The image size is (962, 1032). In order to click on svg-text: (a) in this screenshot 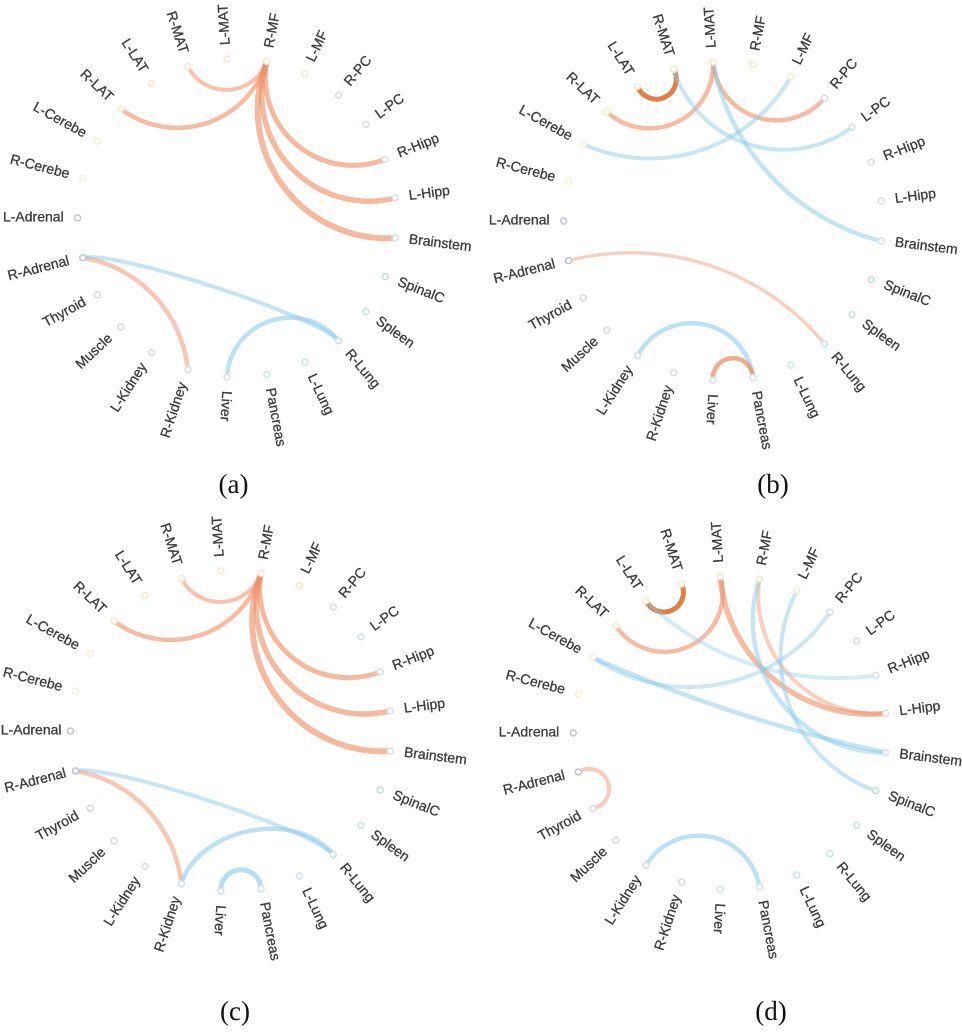, I will do `click(234, 484)`.